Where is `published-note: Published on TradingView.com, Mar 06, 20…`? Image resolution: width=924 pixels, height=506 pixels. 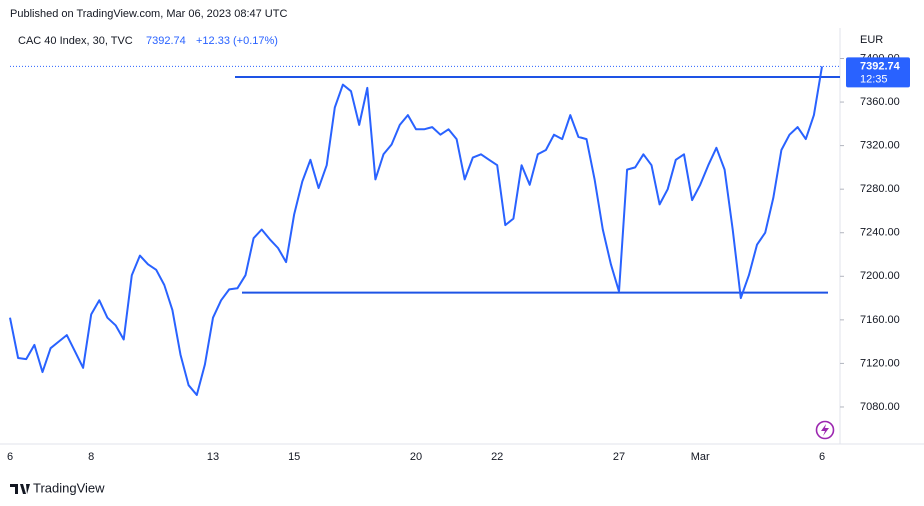
published-note: Published on TradingView.com, Mar 06, 20… is located at coordinates (148, 14).